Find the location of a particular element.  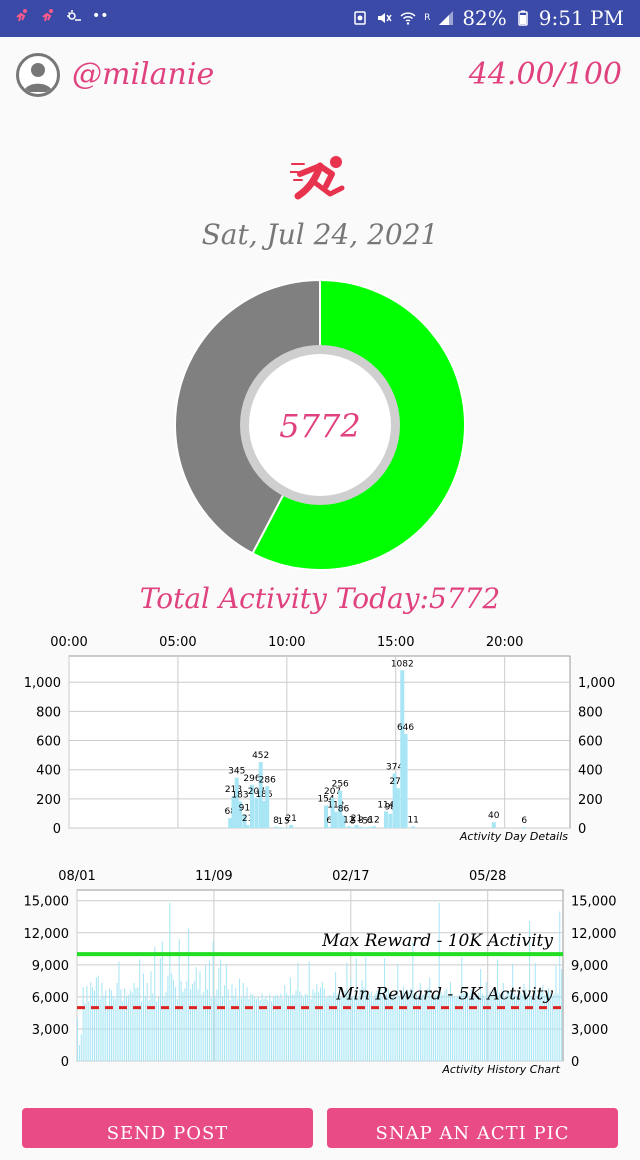

history-y-tick-left: 6,000 is located at coordinates (50, 998).